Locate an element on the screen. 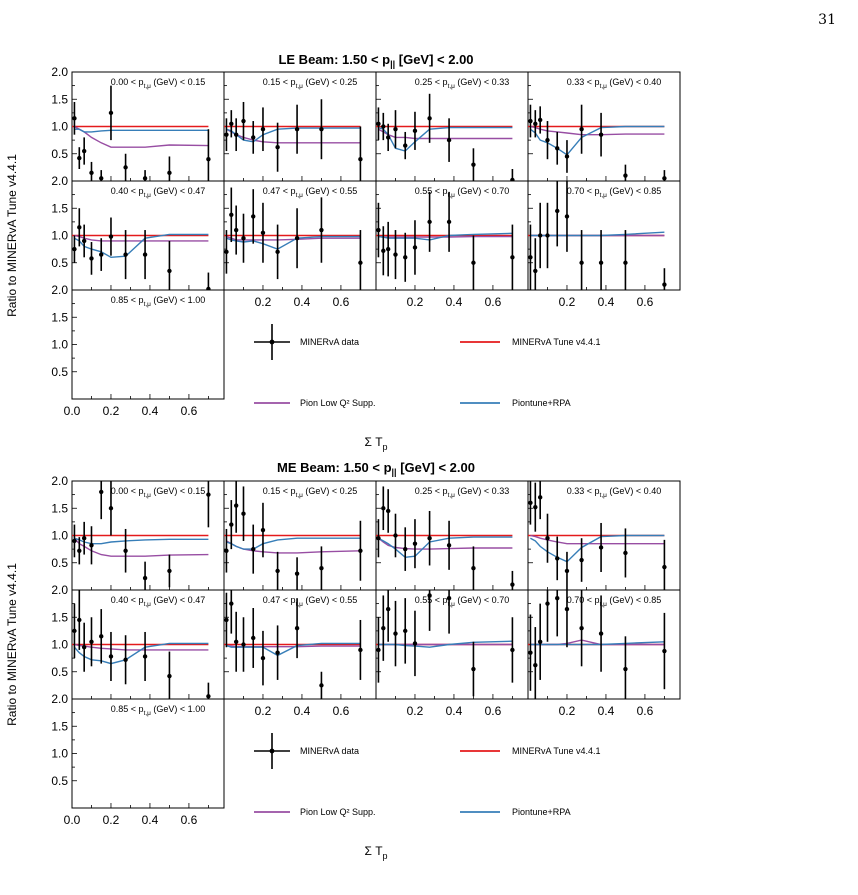  legend-item-low-q2: Pion Low Q² Supp. is located at coordinates (315, 403).